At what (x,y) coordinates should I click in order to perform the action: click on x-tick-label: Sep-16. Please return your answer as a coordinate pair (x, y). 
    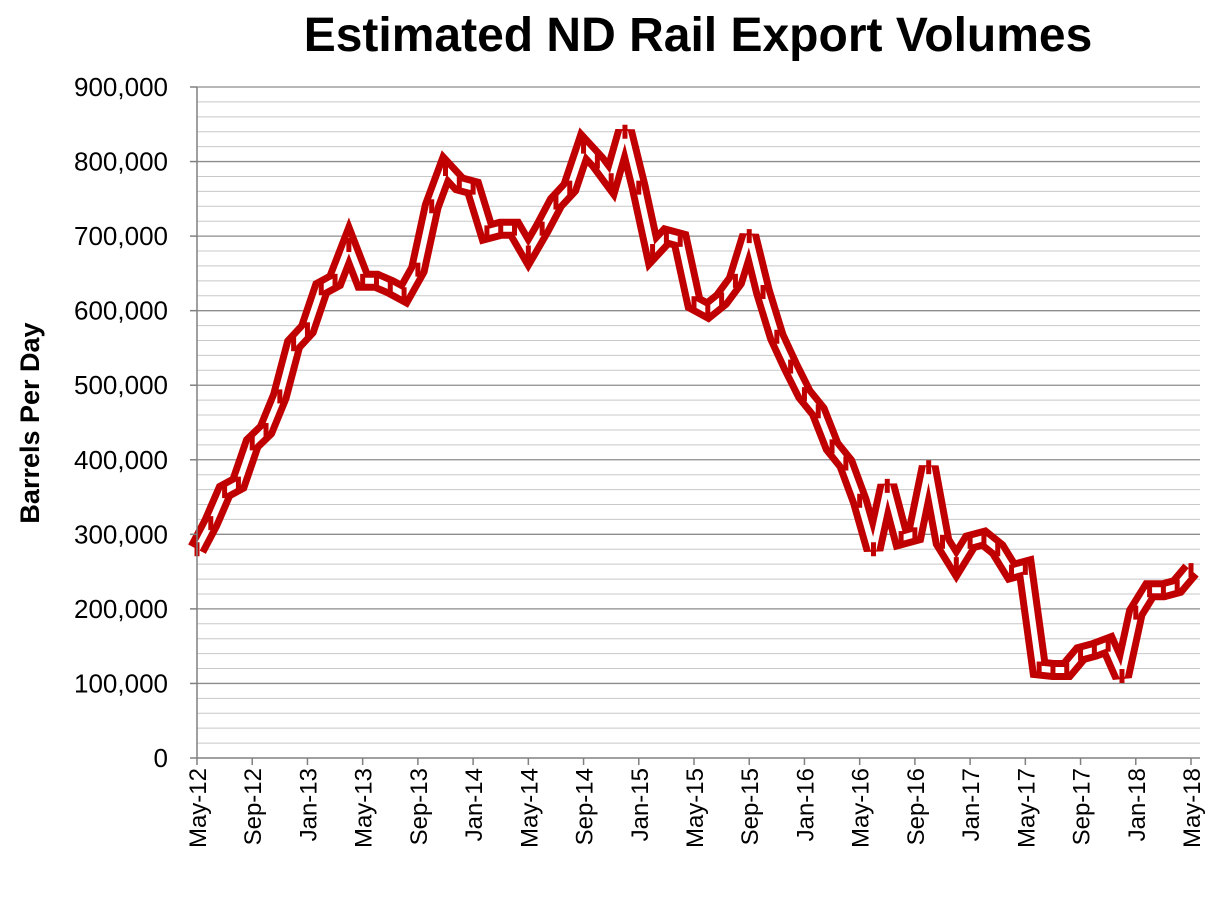
    Looking at the image, I should click on (916, 806).